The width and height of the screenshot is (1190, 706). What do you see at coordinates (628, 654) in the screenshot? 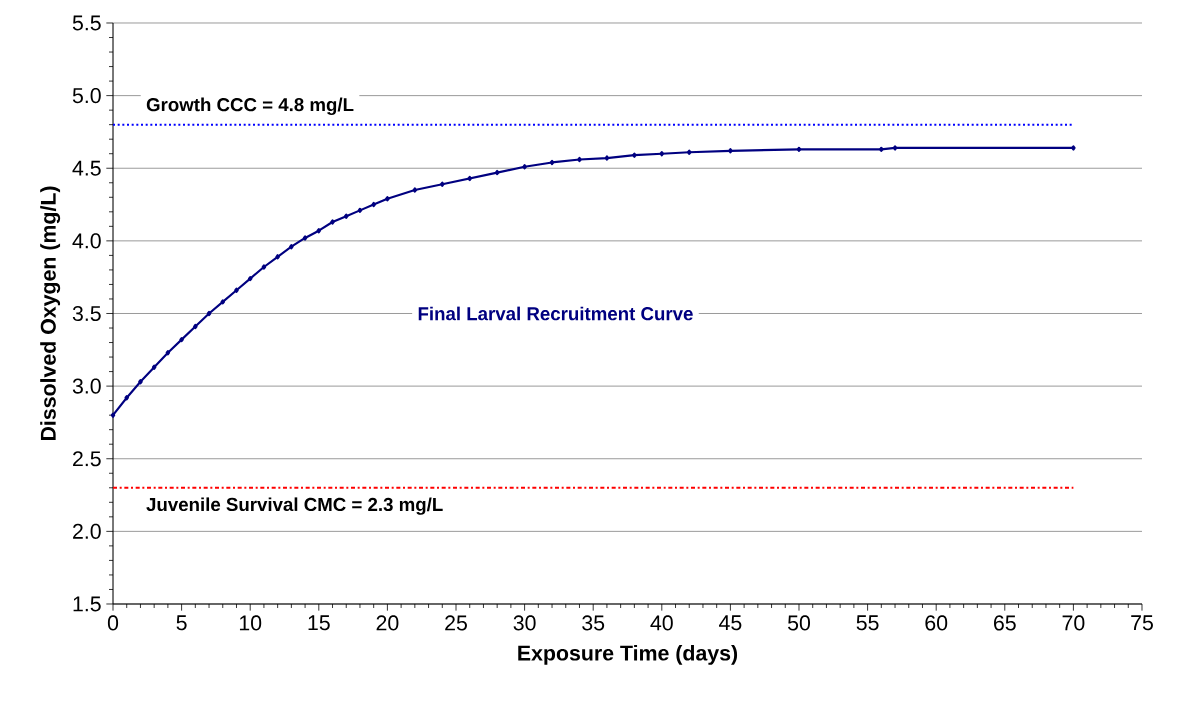
I see `x-axis-title: Exposure Time (days)` at bounding box center [628, 654].